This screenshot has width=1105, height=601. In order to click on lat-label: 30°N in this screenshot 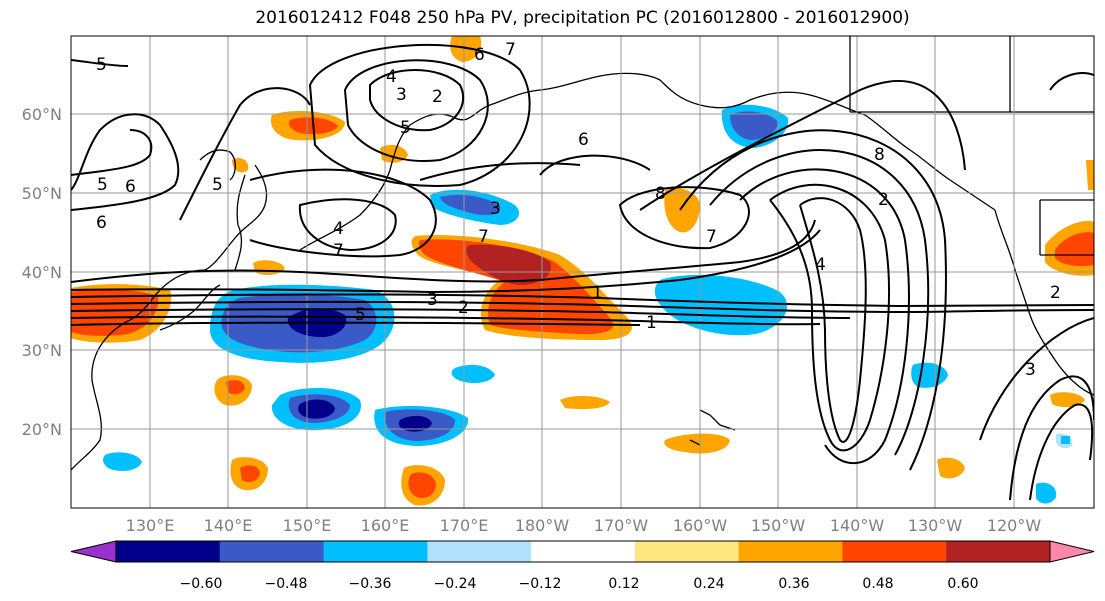, I will do `click(42, 350)`.